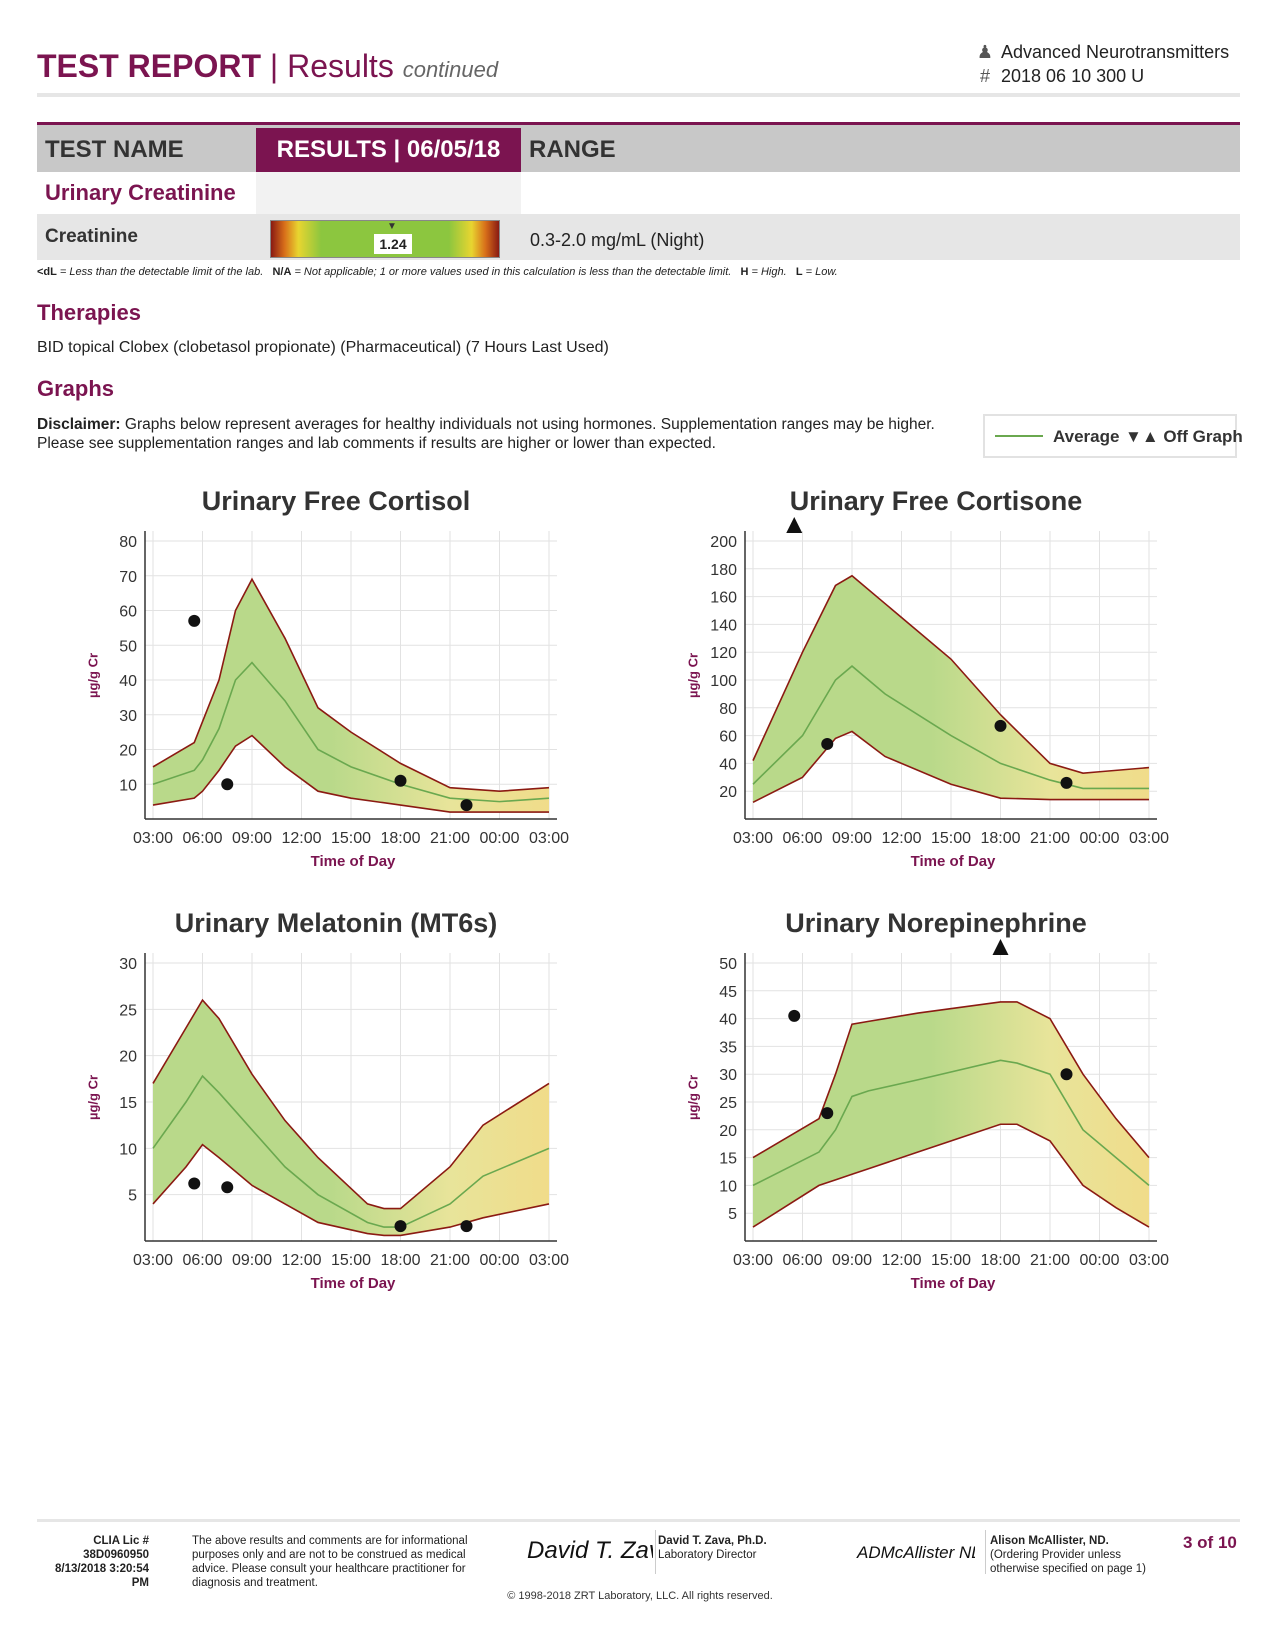 Image resolution: width=1275 pixels, height=1650 pixels. Describe the element at coordinates (282, 272) in the screenshot. I see `abbr-na: N/A` at that location.